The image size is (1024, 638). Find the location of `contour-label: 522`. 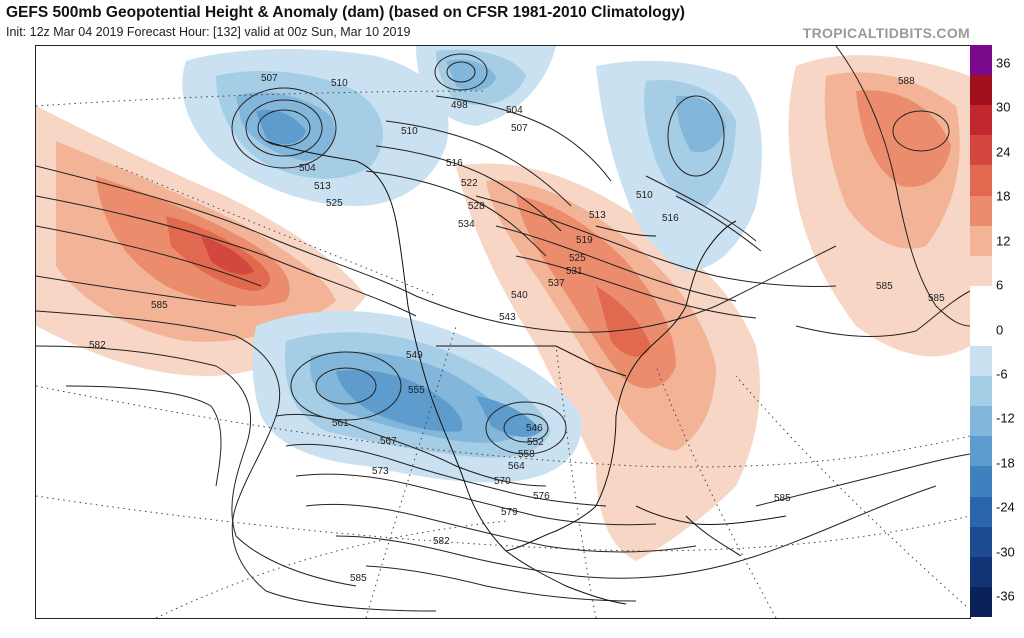

contour-label: 522 is located at coordinates (469, 183).